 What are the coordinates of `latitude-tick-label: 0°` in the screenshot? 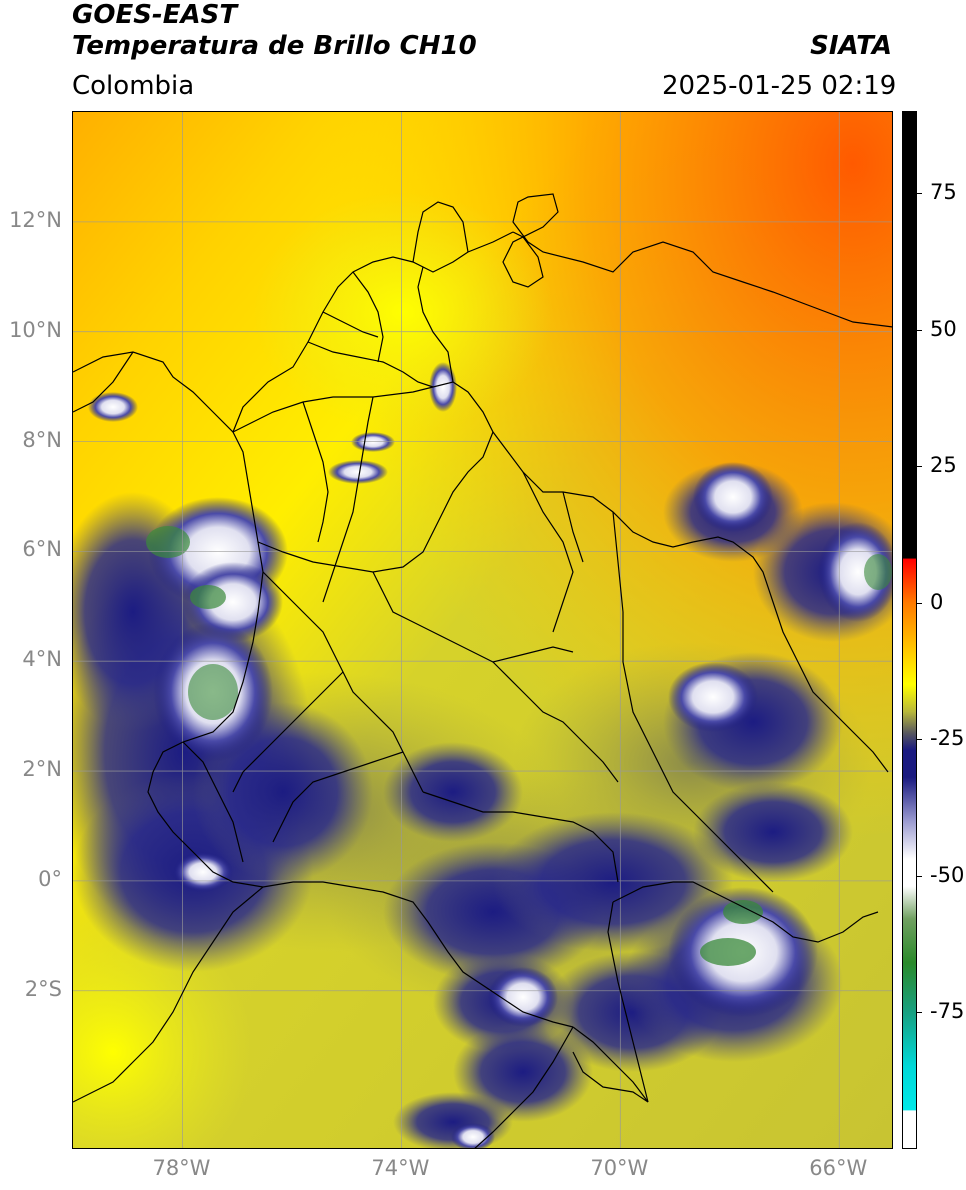 It's located at (50, 878).